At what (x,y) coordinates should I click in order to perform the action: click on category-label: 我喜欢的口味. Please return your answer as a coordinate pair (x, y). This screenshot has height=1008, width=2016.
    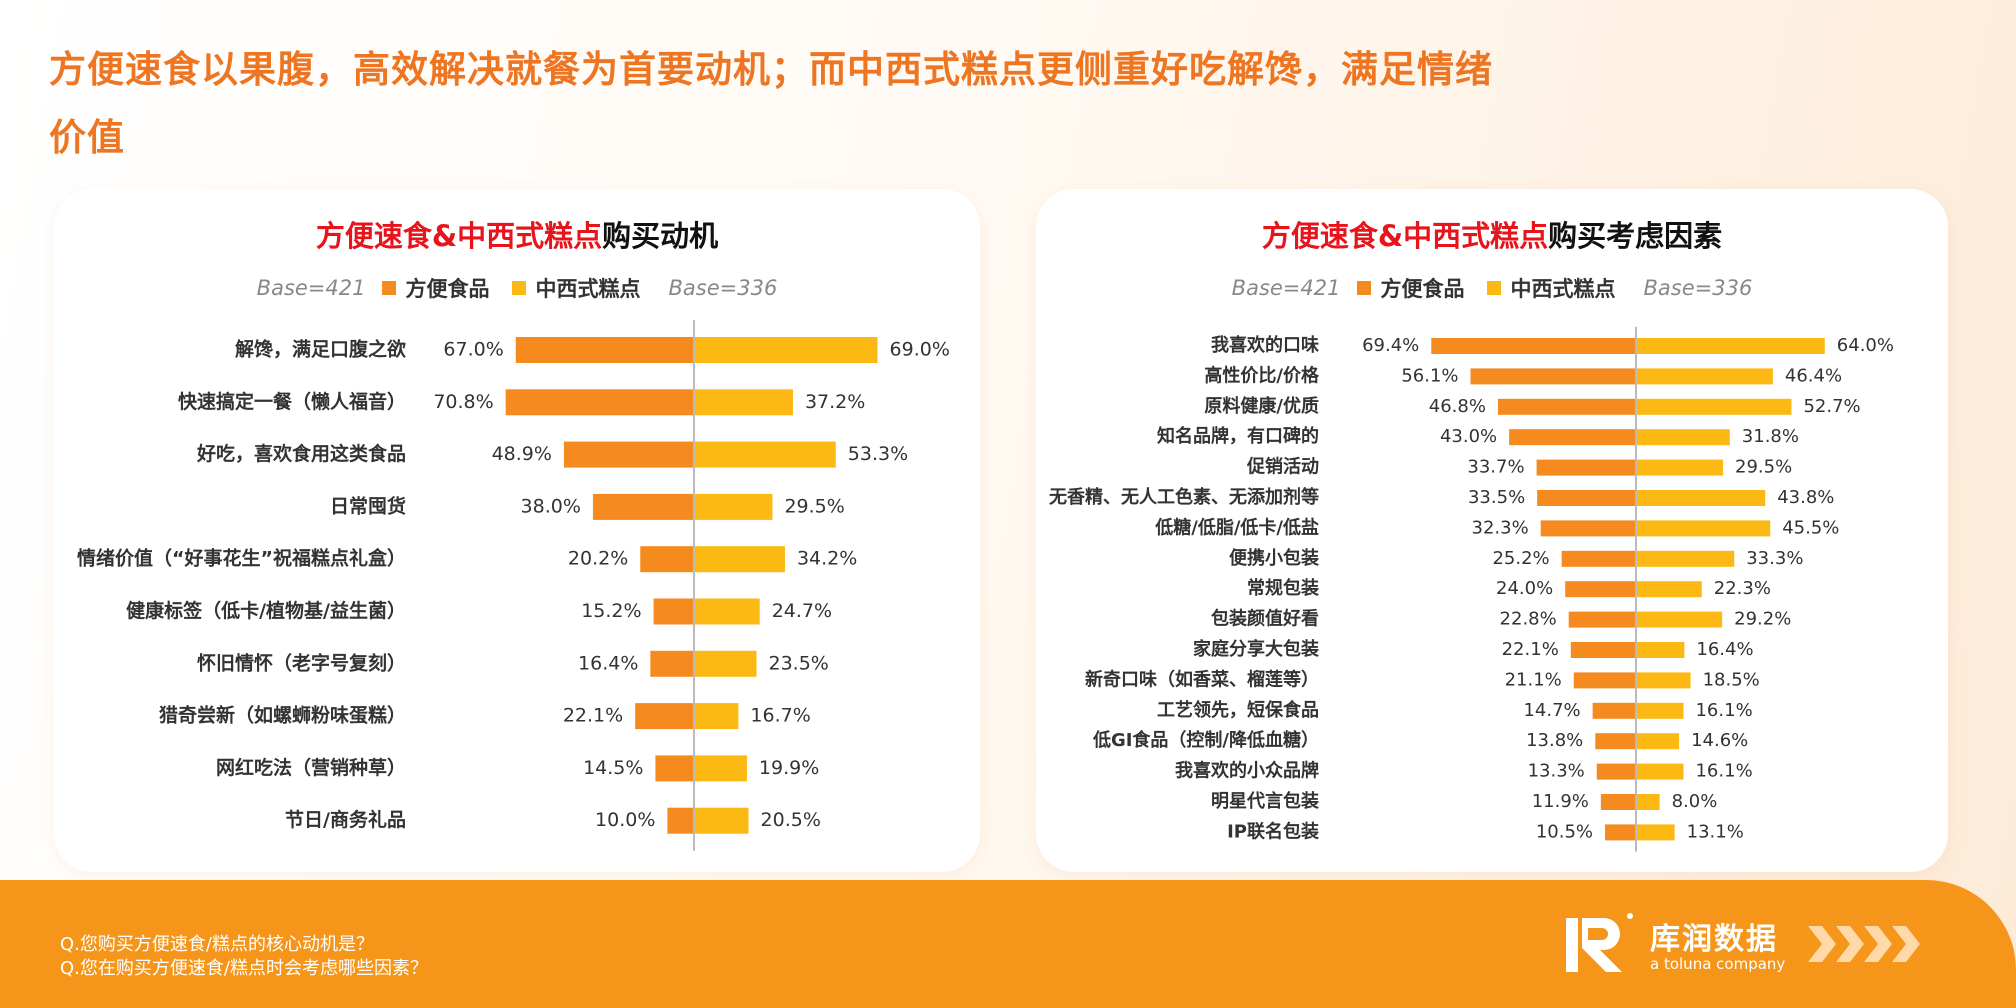
    Looking at the image, I should click on (1265, 345).